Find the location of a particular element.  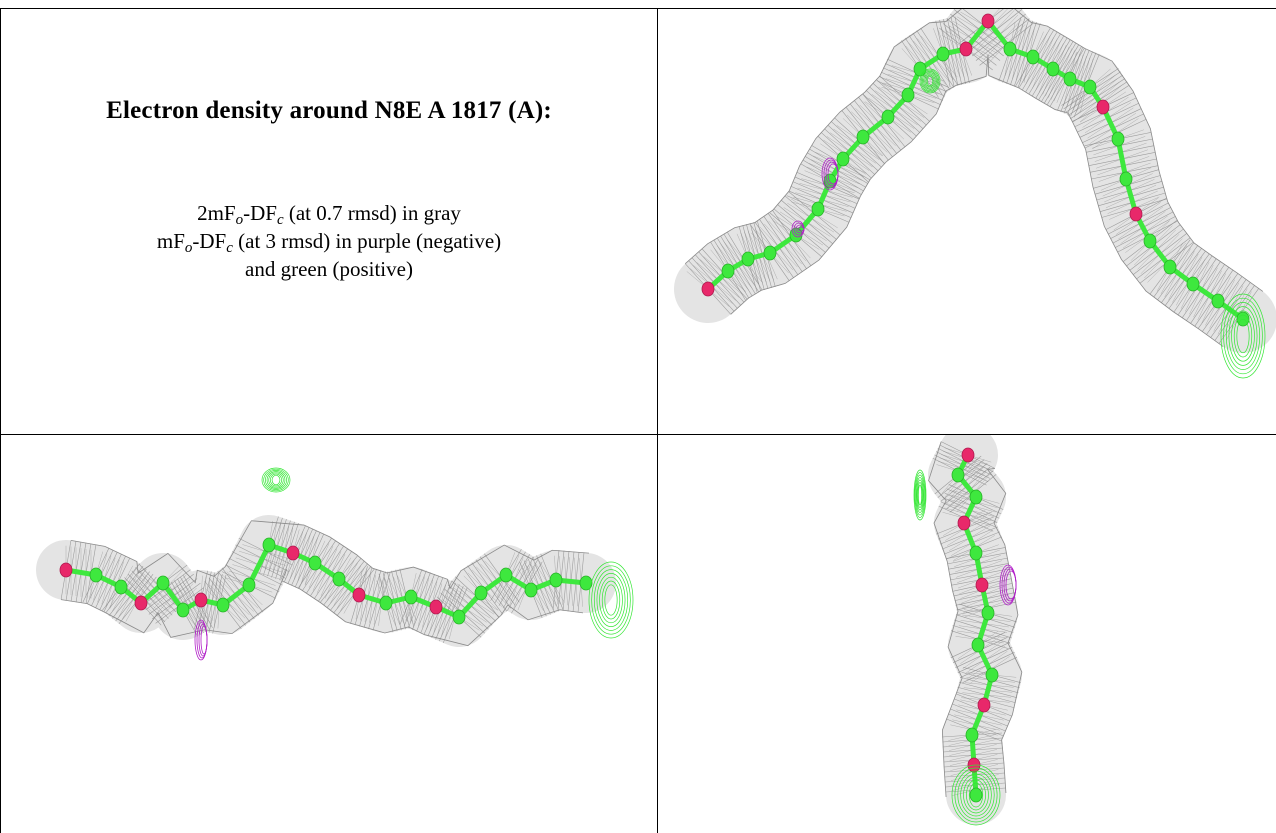

left-border is located at coordinates (0, 420).